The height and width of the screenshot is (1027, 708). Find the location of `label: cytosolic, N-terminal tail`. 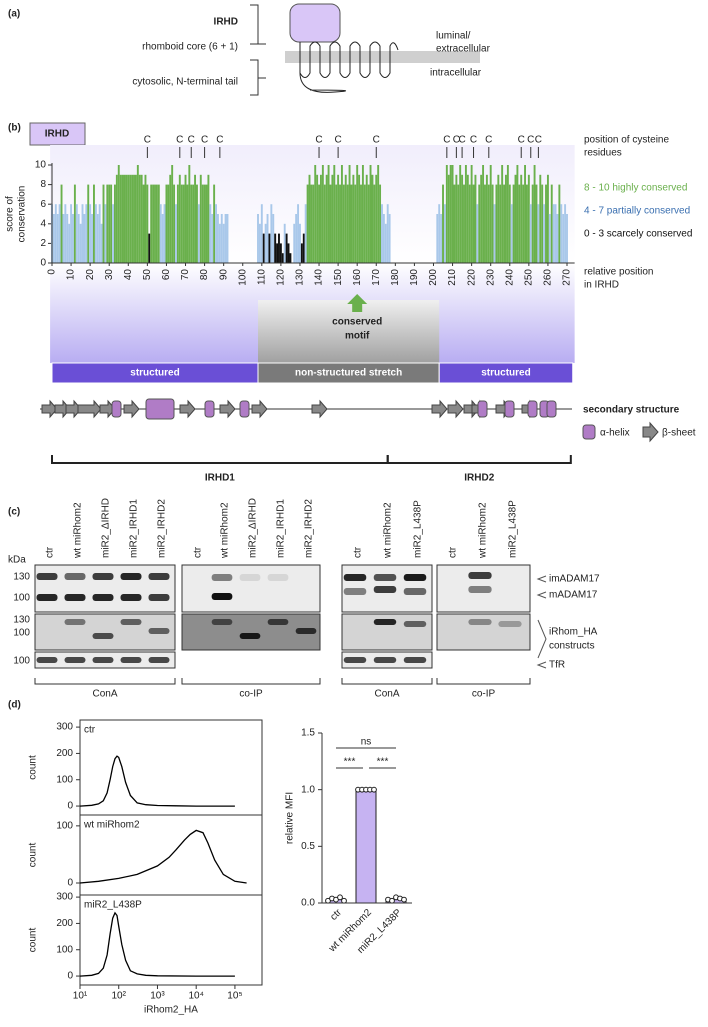

label: cytosolic, N-terminal tail is located at coordinates (185, 82).